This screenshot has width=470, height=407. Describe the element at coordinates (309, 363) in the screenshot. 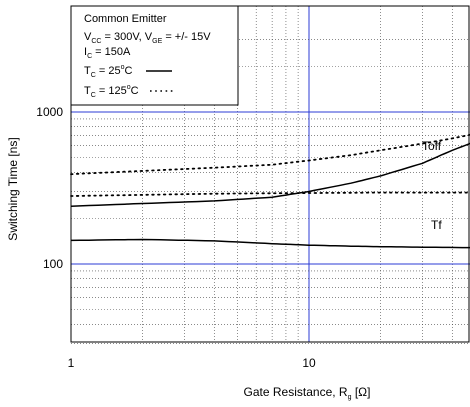

I see `x-tick-label: 10` at that location.